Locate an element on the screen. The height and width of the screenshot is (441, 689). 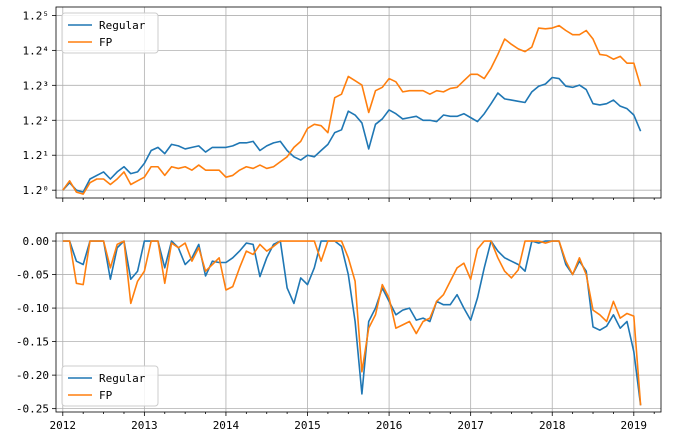
y-tick-label: 0.00 is located at coordinates (36, 241).